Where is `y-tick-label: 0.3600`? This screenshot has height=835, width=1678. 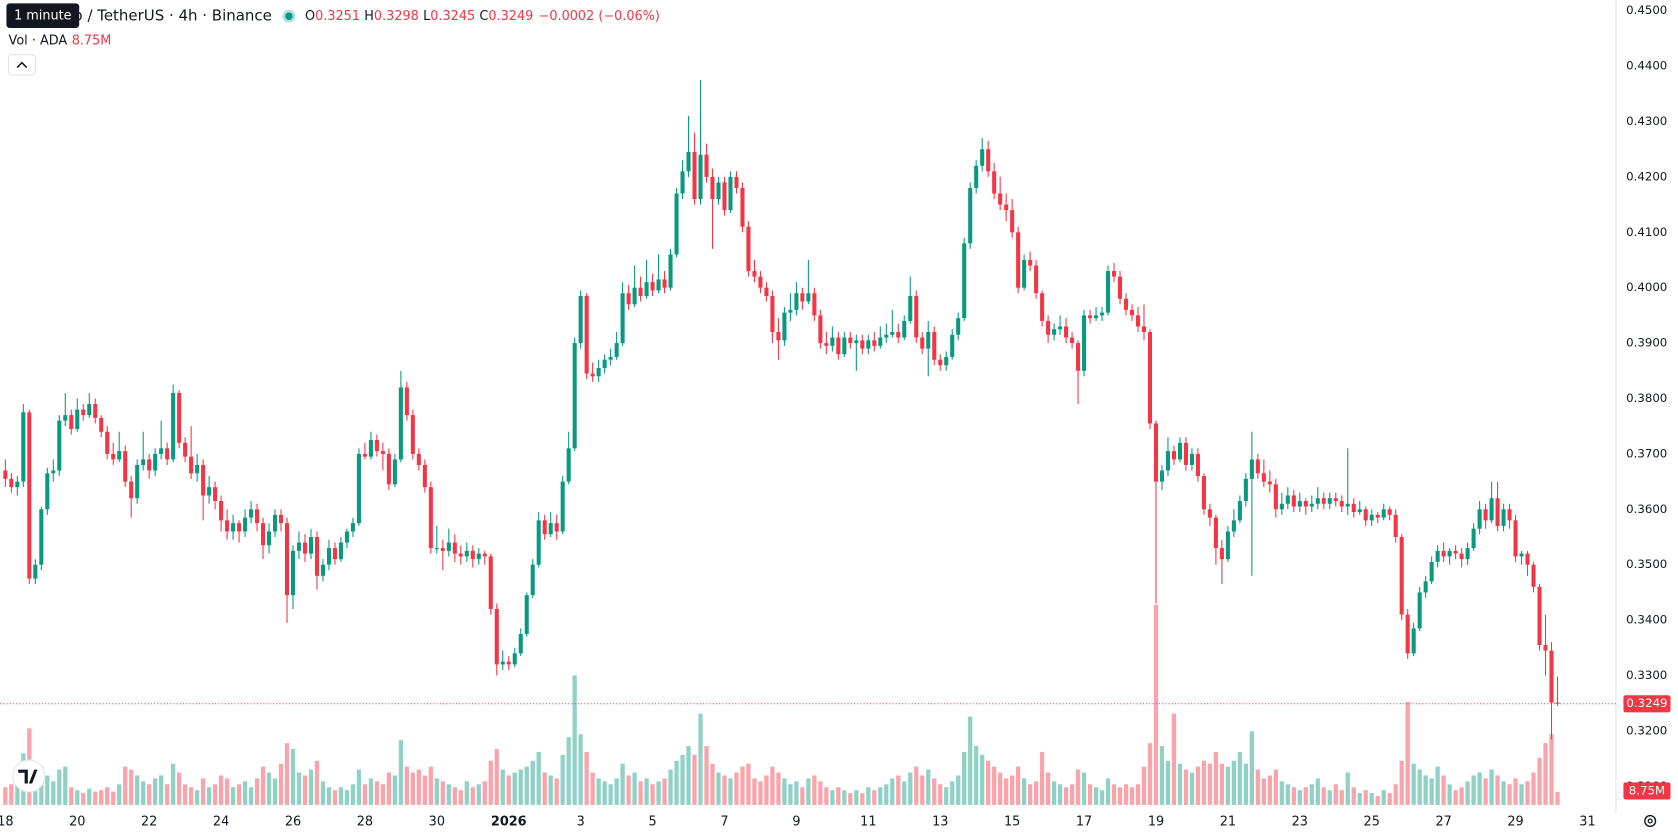
y-tick-label: 0.3600 is located at coordinates (1646, 509).